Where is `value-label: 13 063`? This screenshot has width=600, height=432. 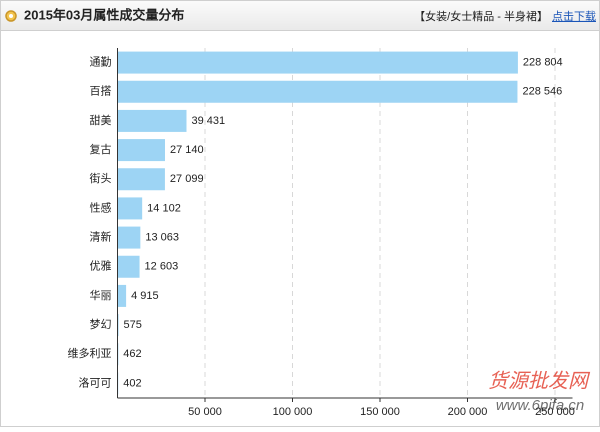 value-label: 13 063 is located at coordinates (162, 237).